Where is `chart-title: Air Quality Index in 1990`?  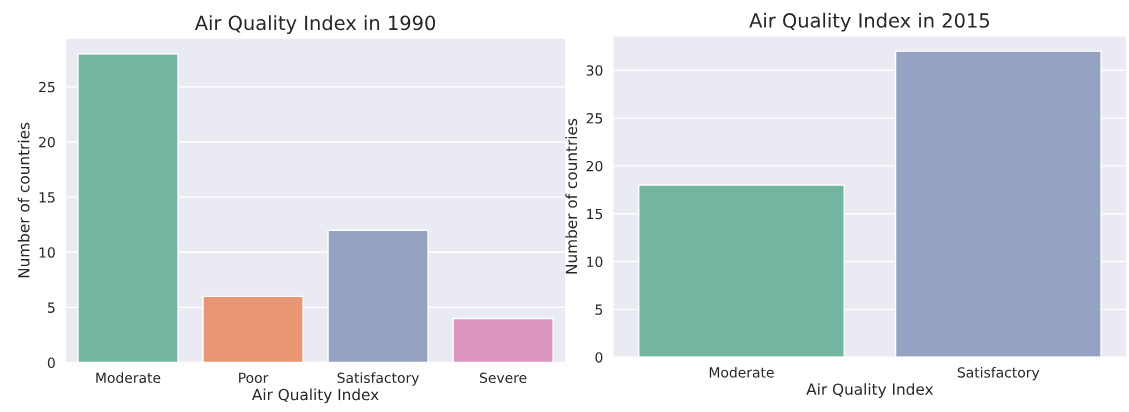
chart-title: Air Quality Index in 1990 is located at coordinates (315, 25).